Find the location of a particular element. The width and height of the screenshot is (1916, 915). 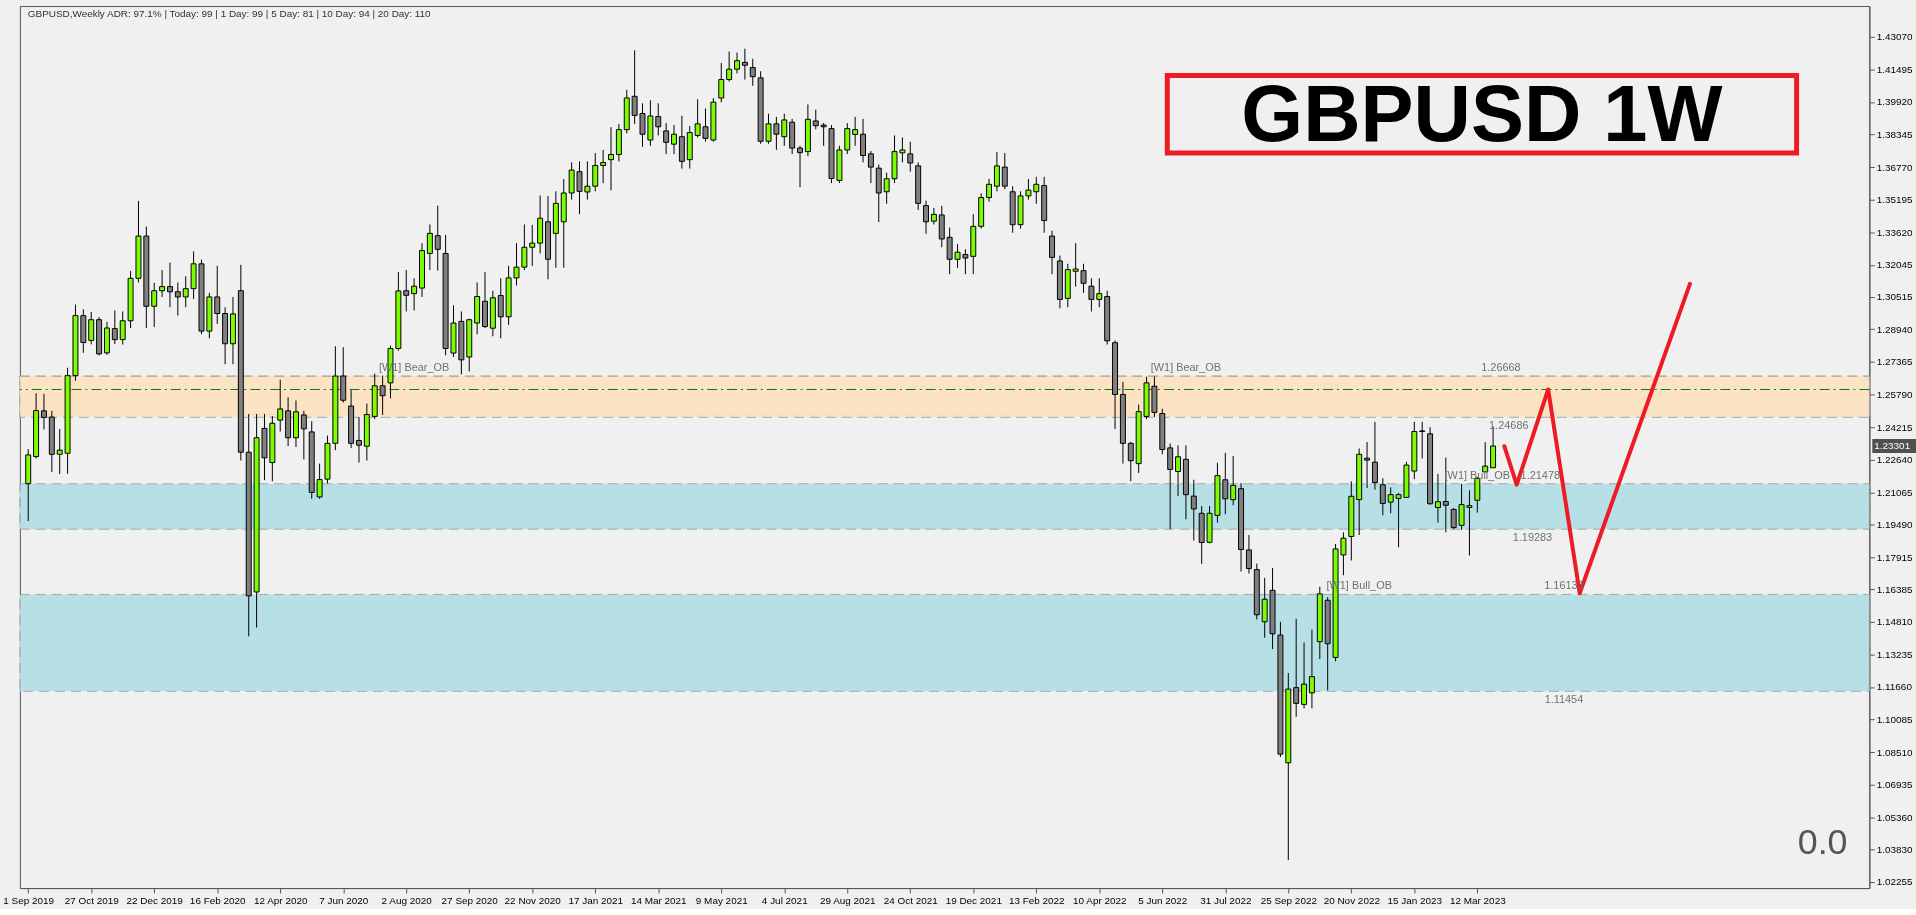

y-tick-label: 1.14810 is located at coordinates (1895, 622).